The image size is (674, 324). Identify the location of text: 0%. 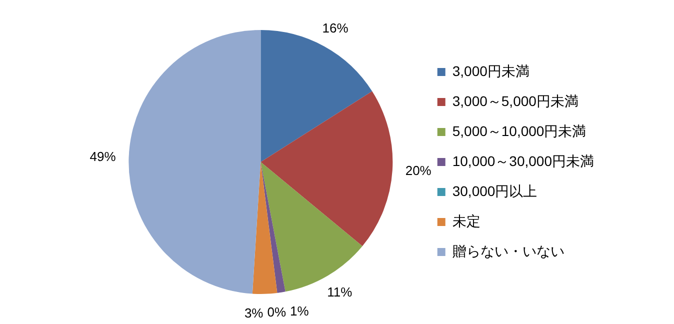
(276, 312).